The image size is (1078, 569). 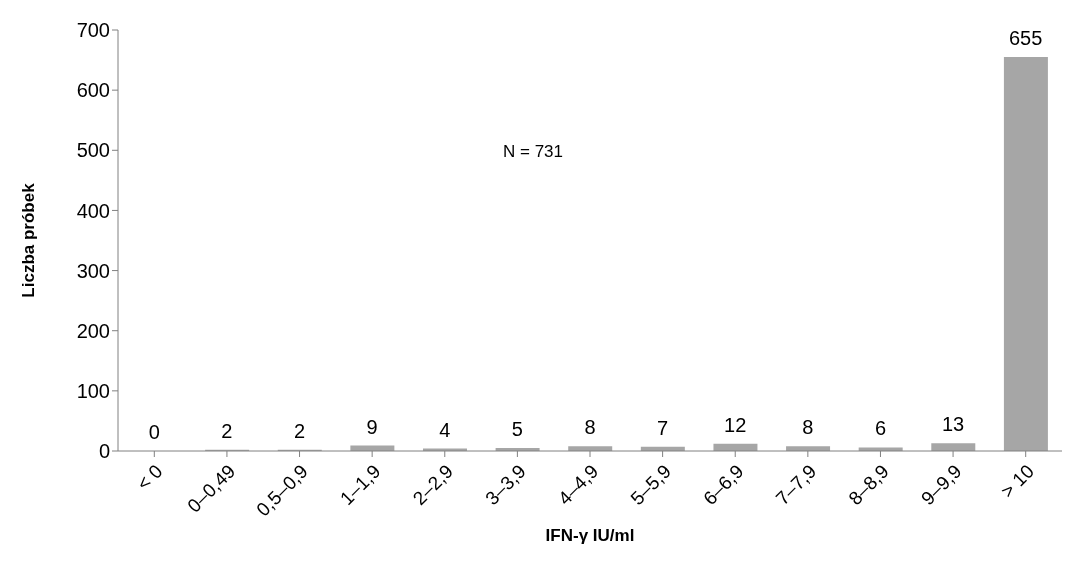 I want to click on x-tick-label: < 0, so click(x=149, y=477).